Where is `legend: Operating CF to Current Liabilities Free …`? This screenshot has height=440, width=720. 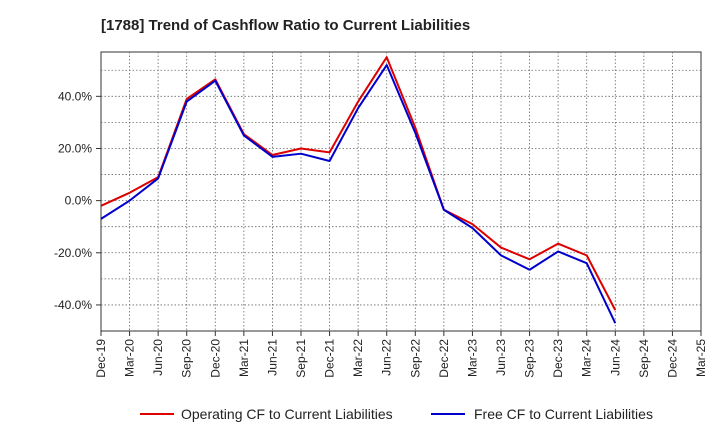
legend: Operating CF to Current Liabilities Free … is located at coordinates (396, 414).